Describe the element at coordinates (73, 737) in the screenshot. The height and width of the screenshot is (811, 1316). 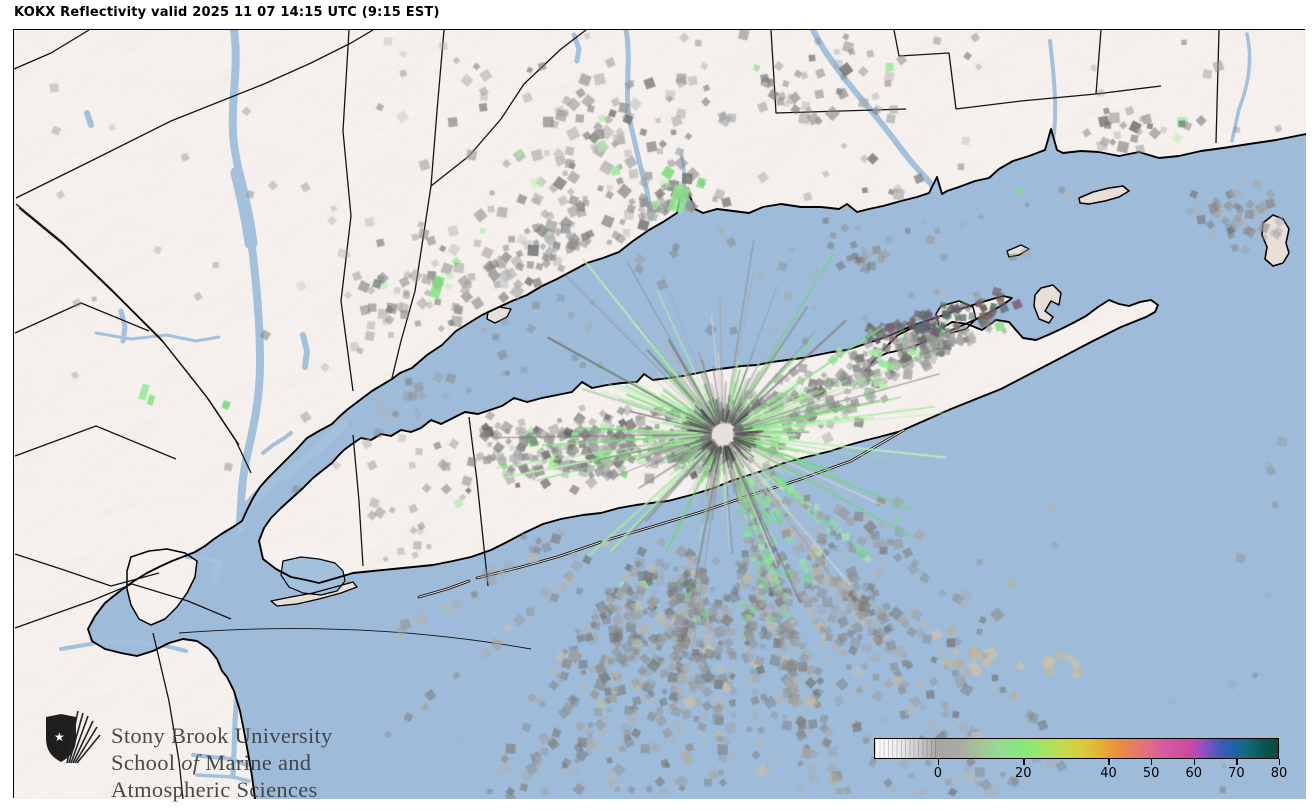
I see `sbu-shield-icon: ★` at that location.